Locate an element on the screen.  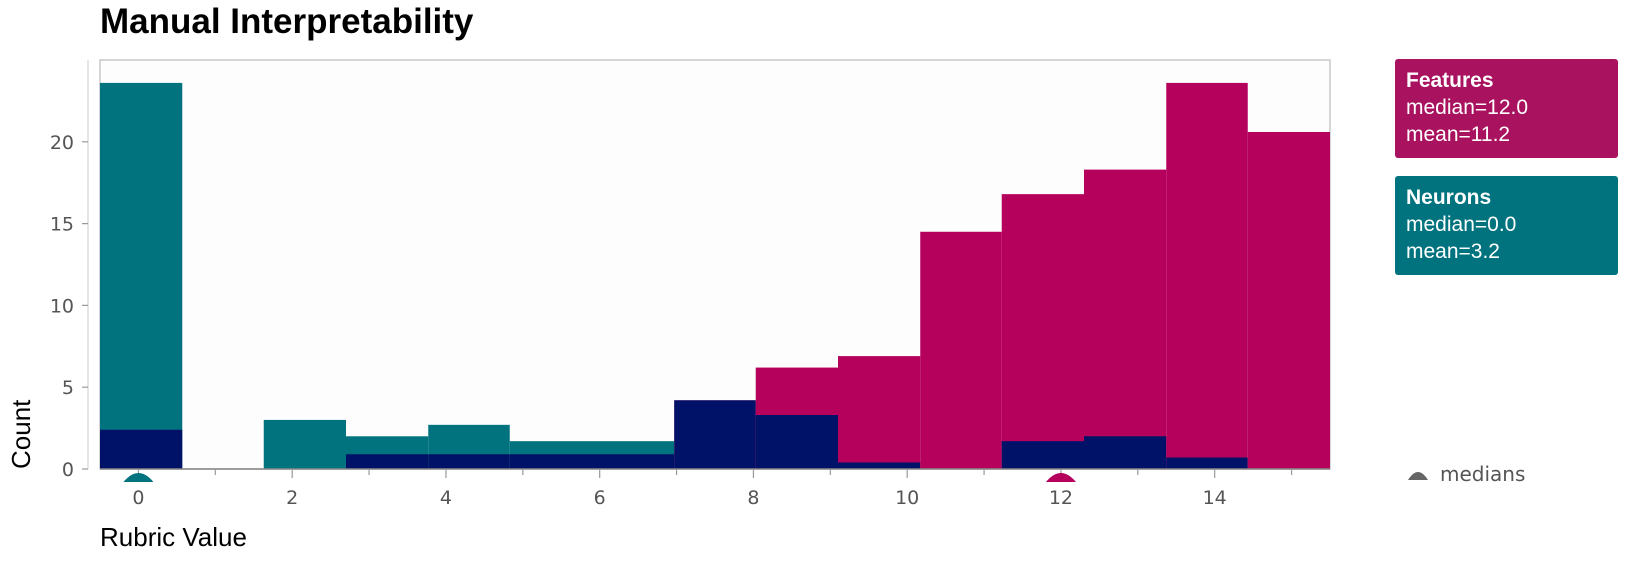
legend-features-median: median=12.0 is located at coordinates (1467, 107).